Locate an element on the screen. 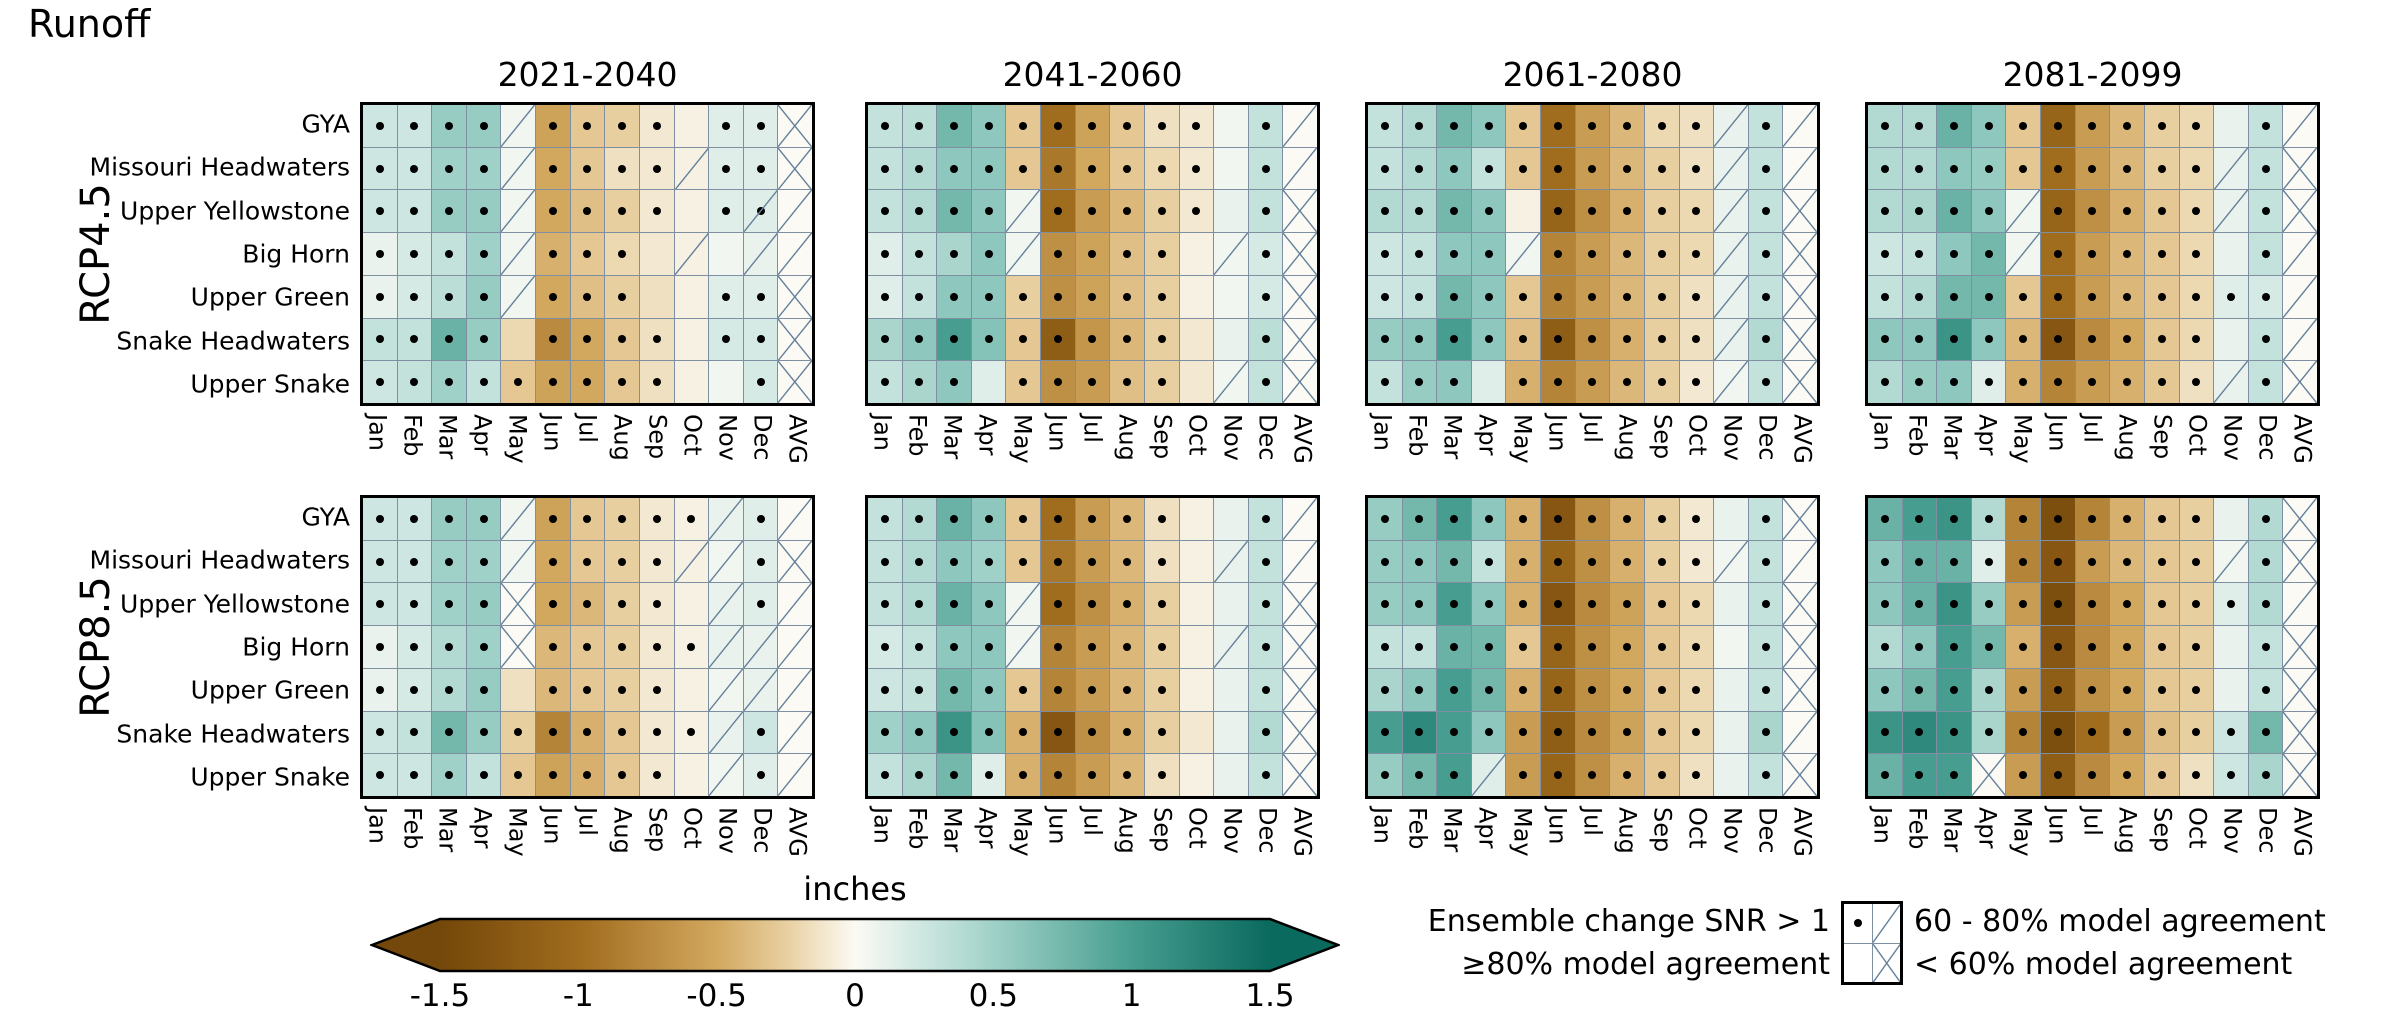 The width and height of the screenshot is (2400, 1014). month-label: Dec is located at coordinates (1267, 437).